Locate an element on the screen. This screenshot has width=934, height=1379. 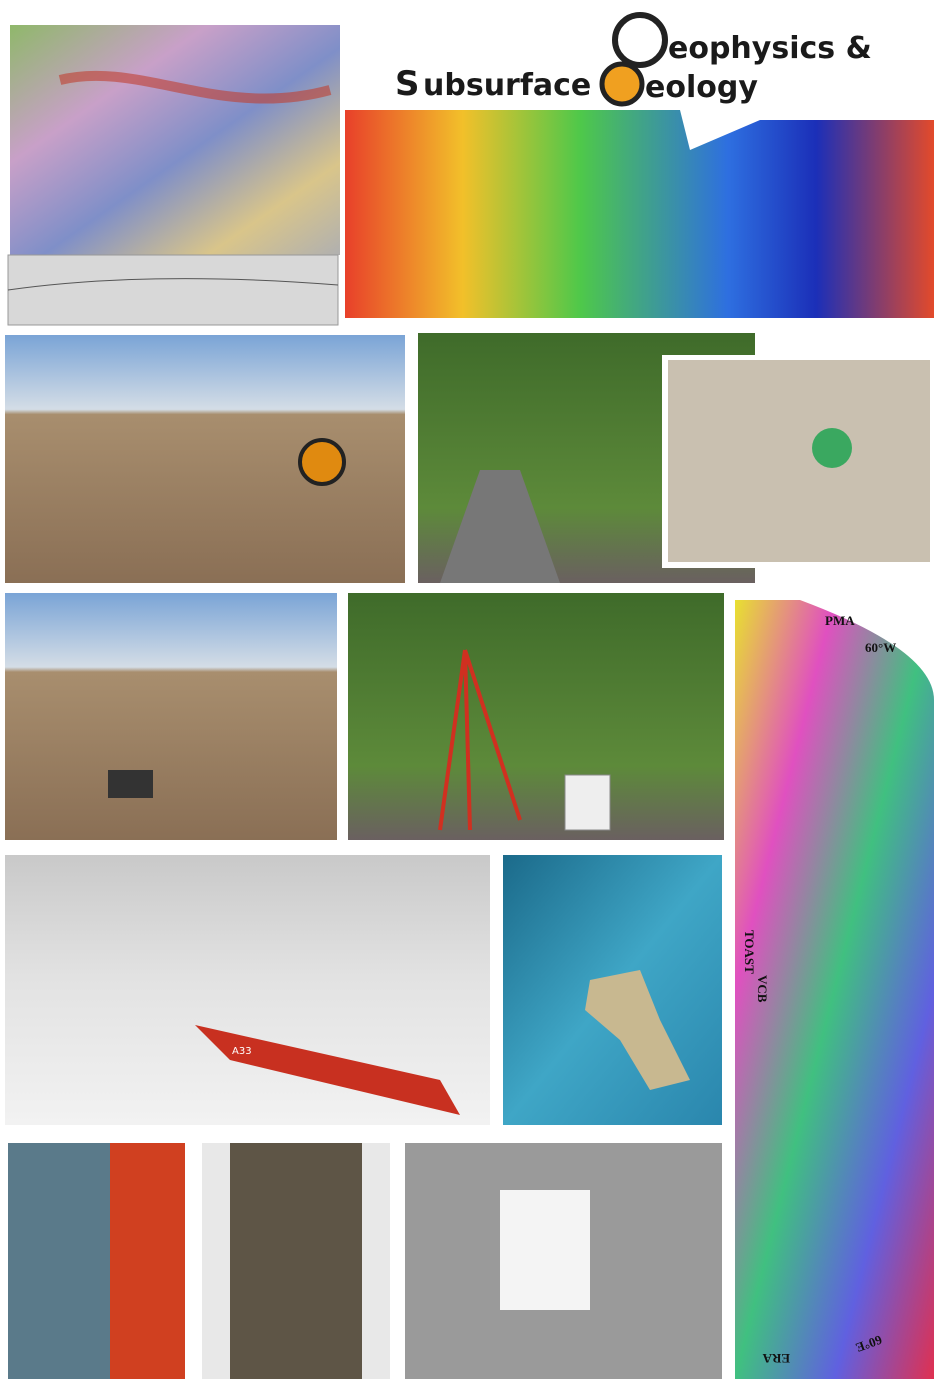
helmet is located at coordinates (832, 448).